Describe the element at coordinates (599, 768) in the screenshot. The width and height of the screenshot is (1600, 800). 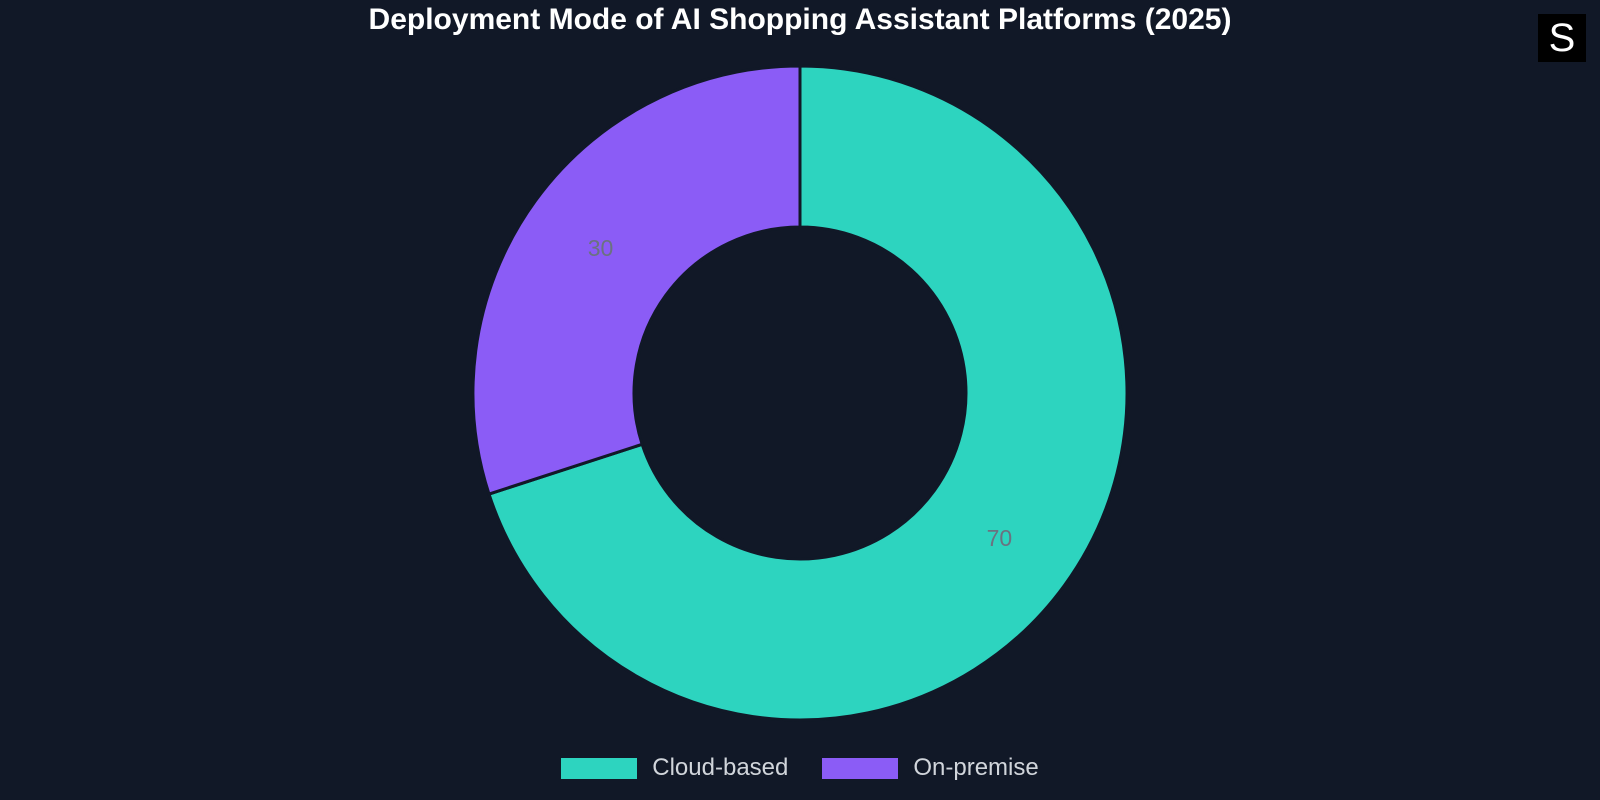
I see `legend-swatch-cloud-based` at that location.